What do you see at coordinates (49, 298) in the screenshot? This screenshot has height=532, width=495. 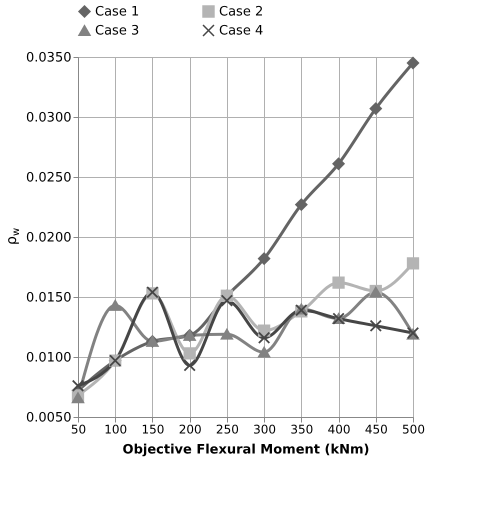 I see `y-tick-label: 0.0150` at bounding box center [49, 298].